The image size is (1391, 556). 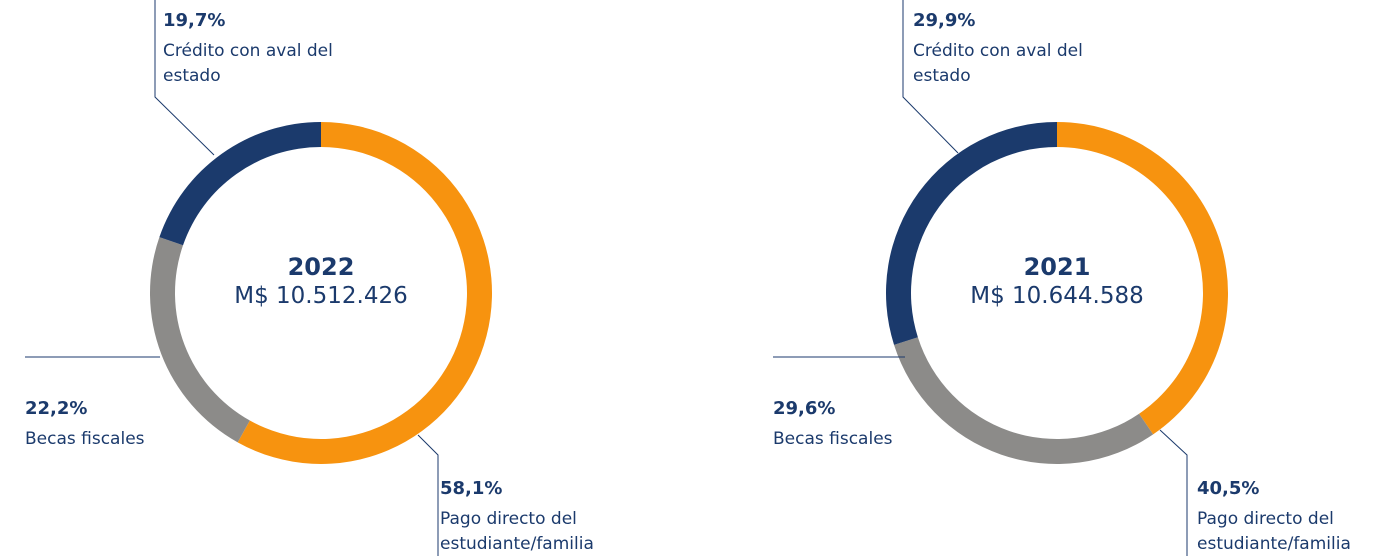 I want to click on center-year: 2022, so click(x=321, y=267).